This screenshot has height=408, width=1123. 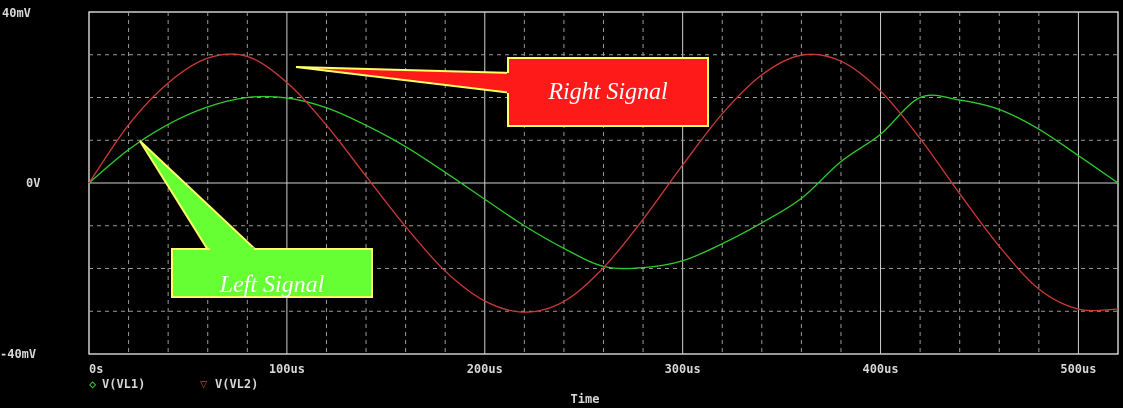 What do you see at coordinates (96, 369) in the screenshot?
I see `x-tick-label: 0s` at bounding box center [96, 369].